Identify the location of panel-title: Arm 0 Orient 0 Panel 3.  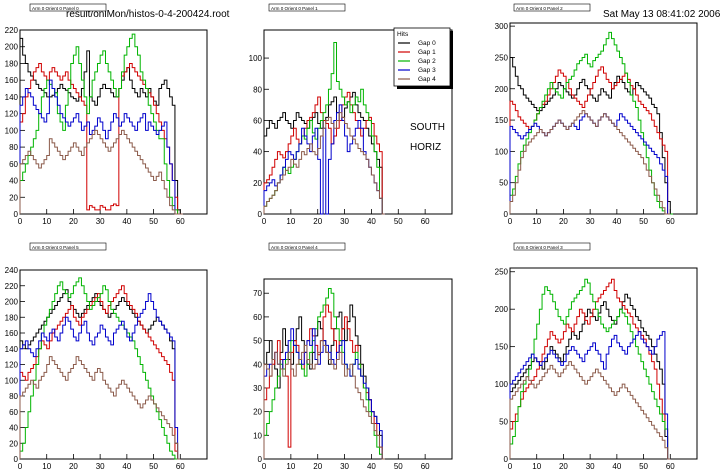
(539, 247).